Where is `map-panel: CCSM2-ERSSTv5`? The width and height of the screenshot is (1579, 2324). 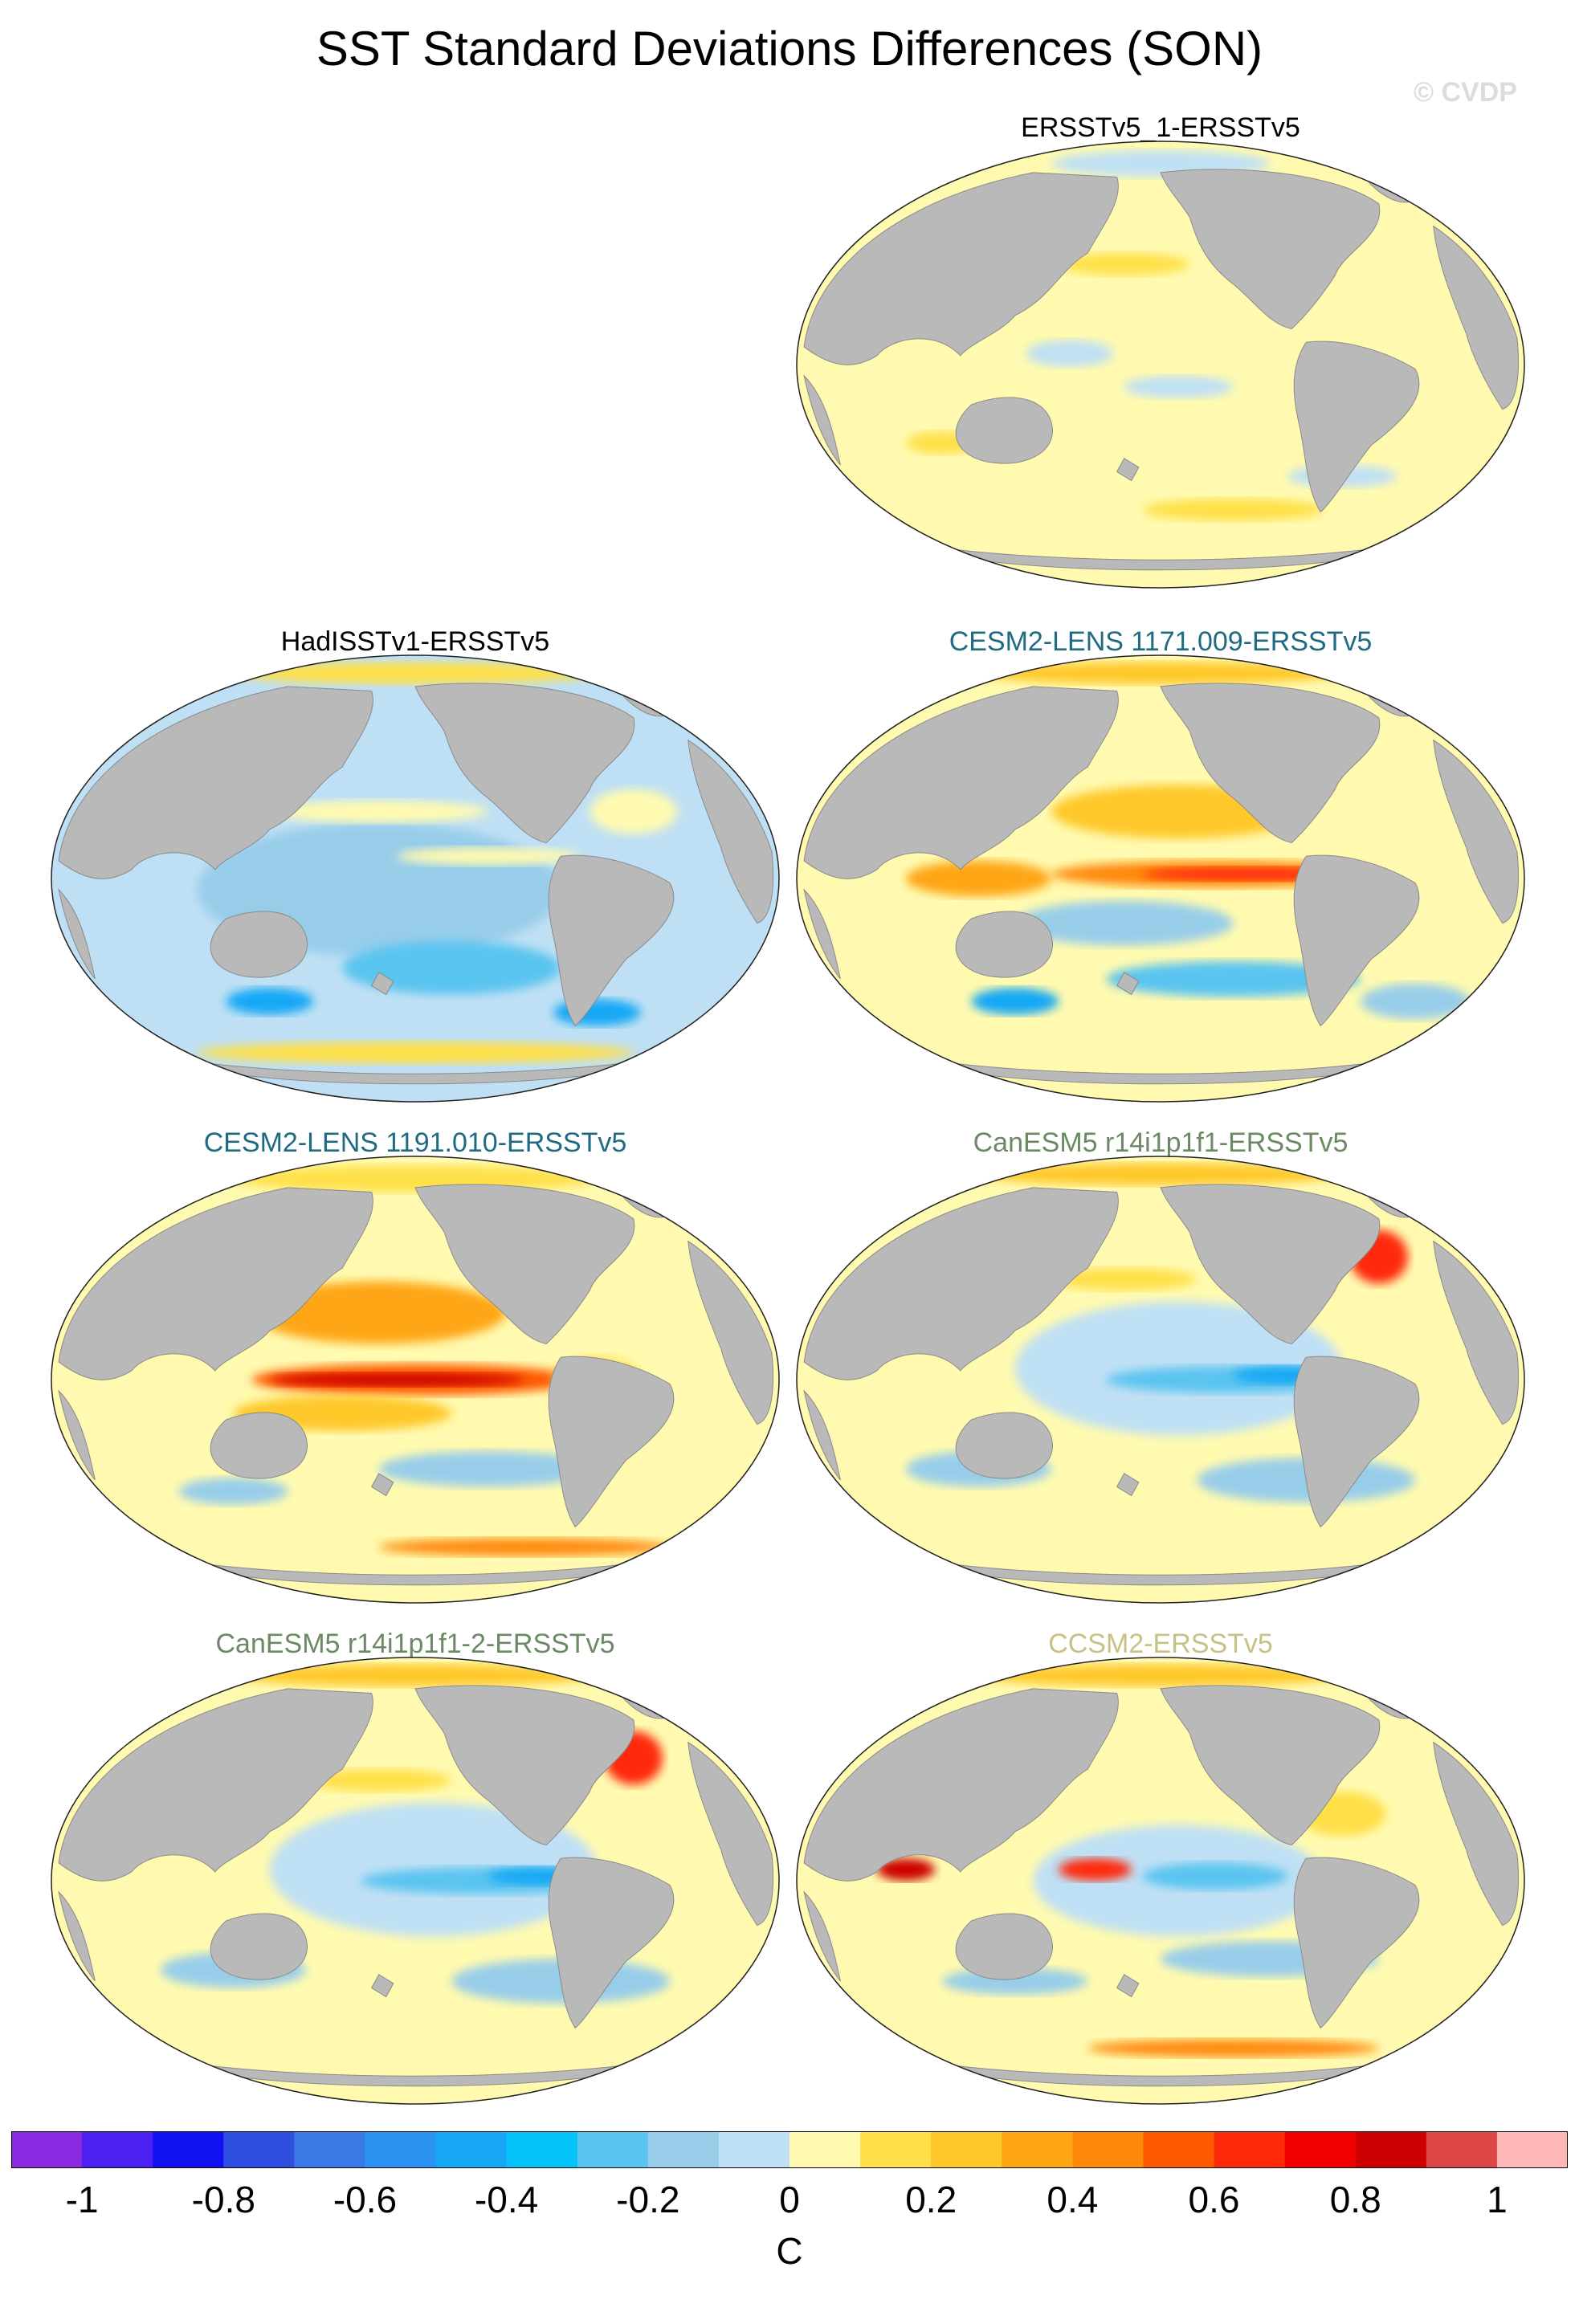 map-panel: CCSM2-ERSSTv5 is located at coordinates (1160, 1873).